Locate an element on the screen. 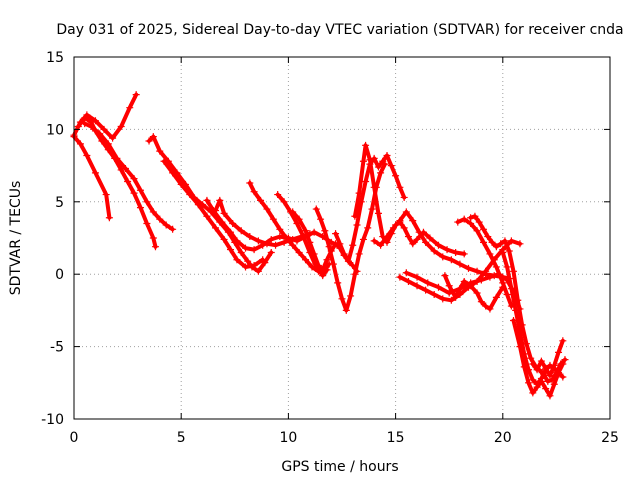  y-tick-label: -5 is located at coordinates (57, 348).